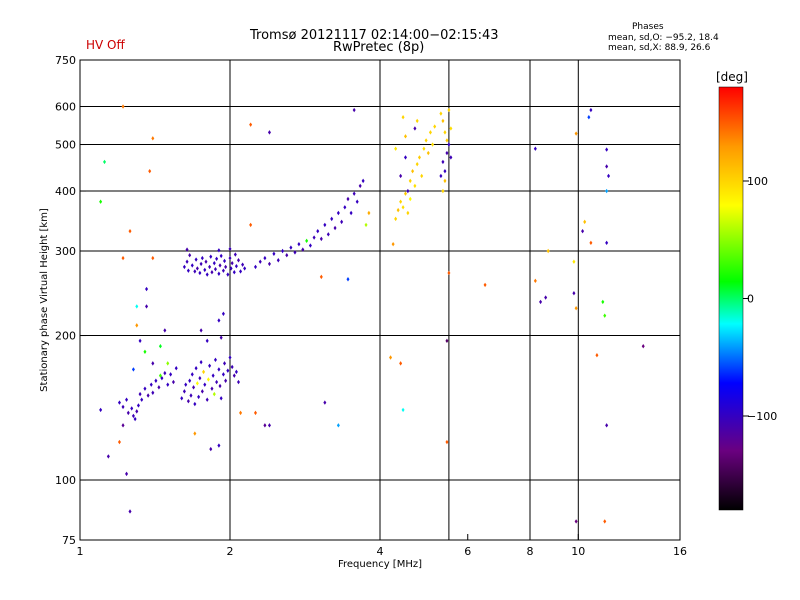  What do you see at coordinates (65, 107) in the screenshot?
I see `y-tick-label: 600` at bounding box center [65, 107].